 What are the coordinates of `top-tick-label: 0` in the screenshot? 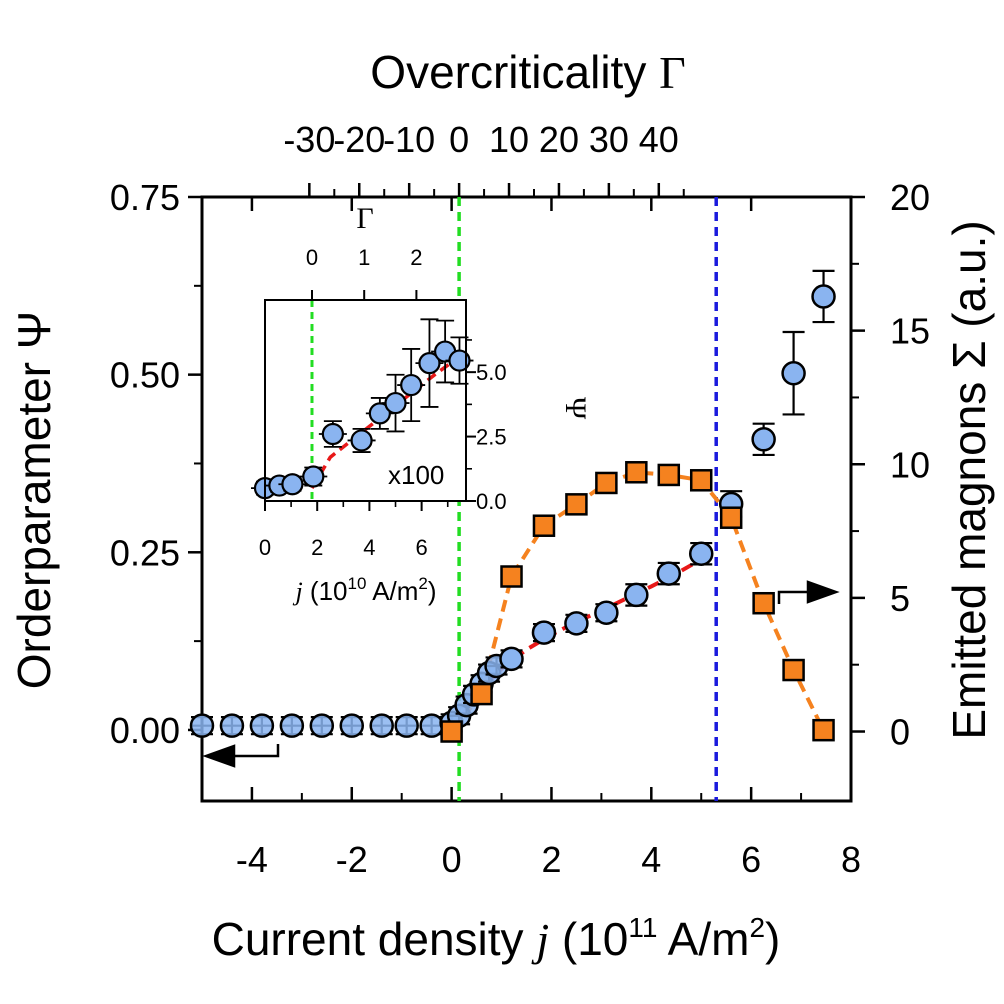 It's located at (459, 139).